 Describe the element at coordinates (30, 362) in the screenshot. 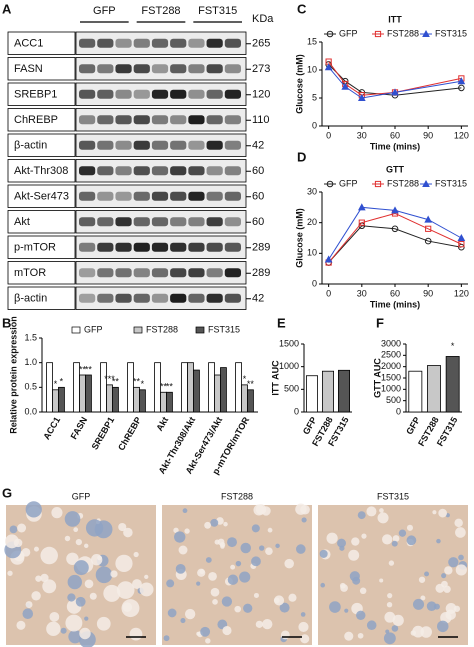

I see `y-tick-label: 1.0` at that location.